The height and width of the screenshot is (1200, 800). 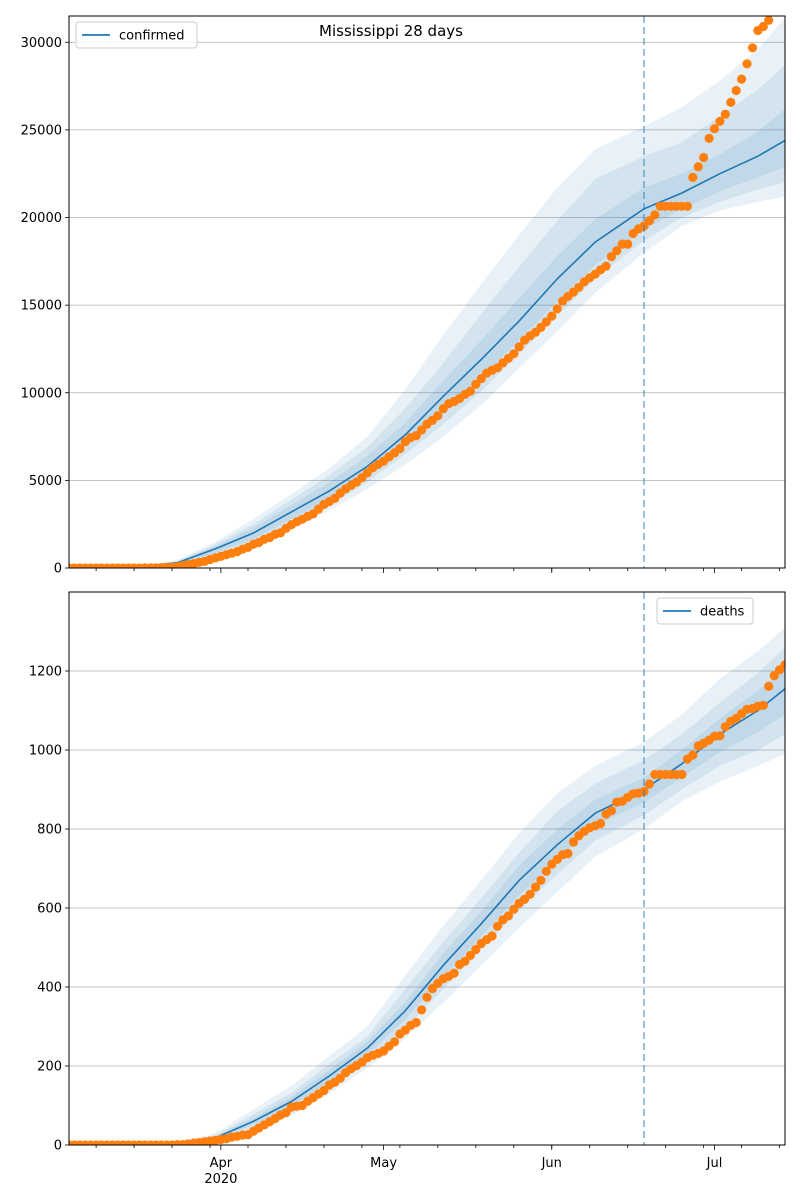 What do you see at coordinates (49, 830) in the screenshot?
I see `y-tick-label: 800` at bounding box center [49, 830].